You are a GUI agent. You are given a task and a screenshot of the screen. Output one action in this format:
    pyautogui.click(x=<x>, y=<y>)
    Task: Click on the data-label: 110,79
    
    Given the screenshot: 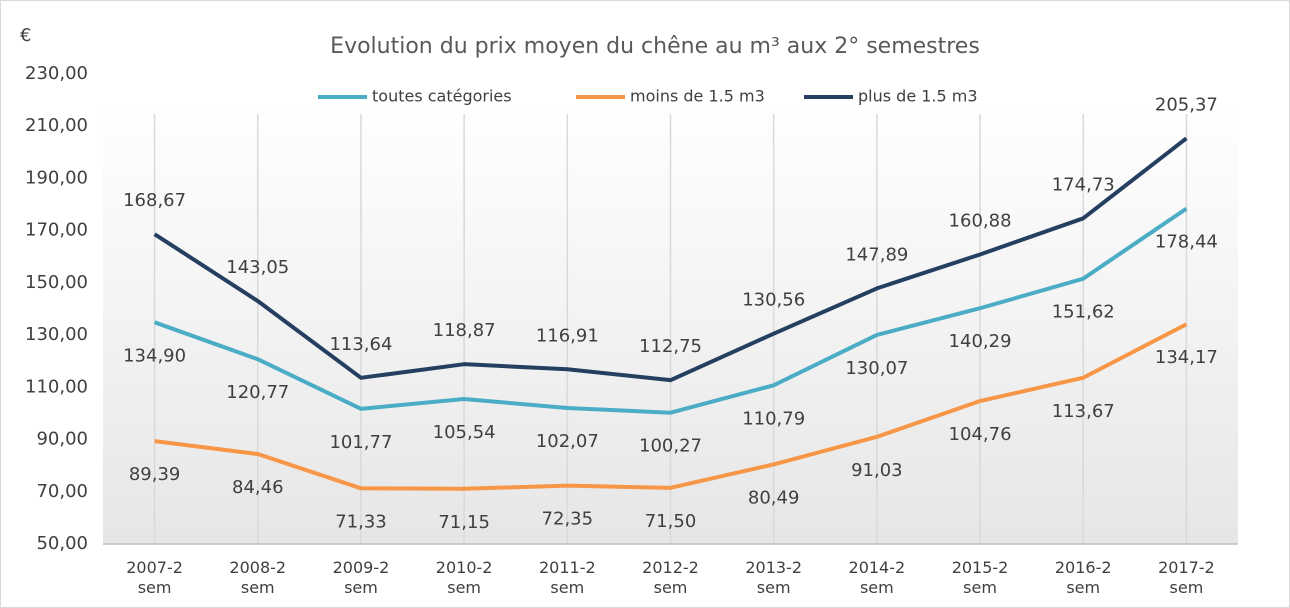 What is the action you would take?
    pyautogui.click(x=773, y=418)
    